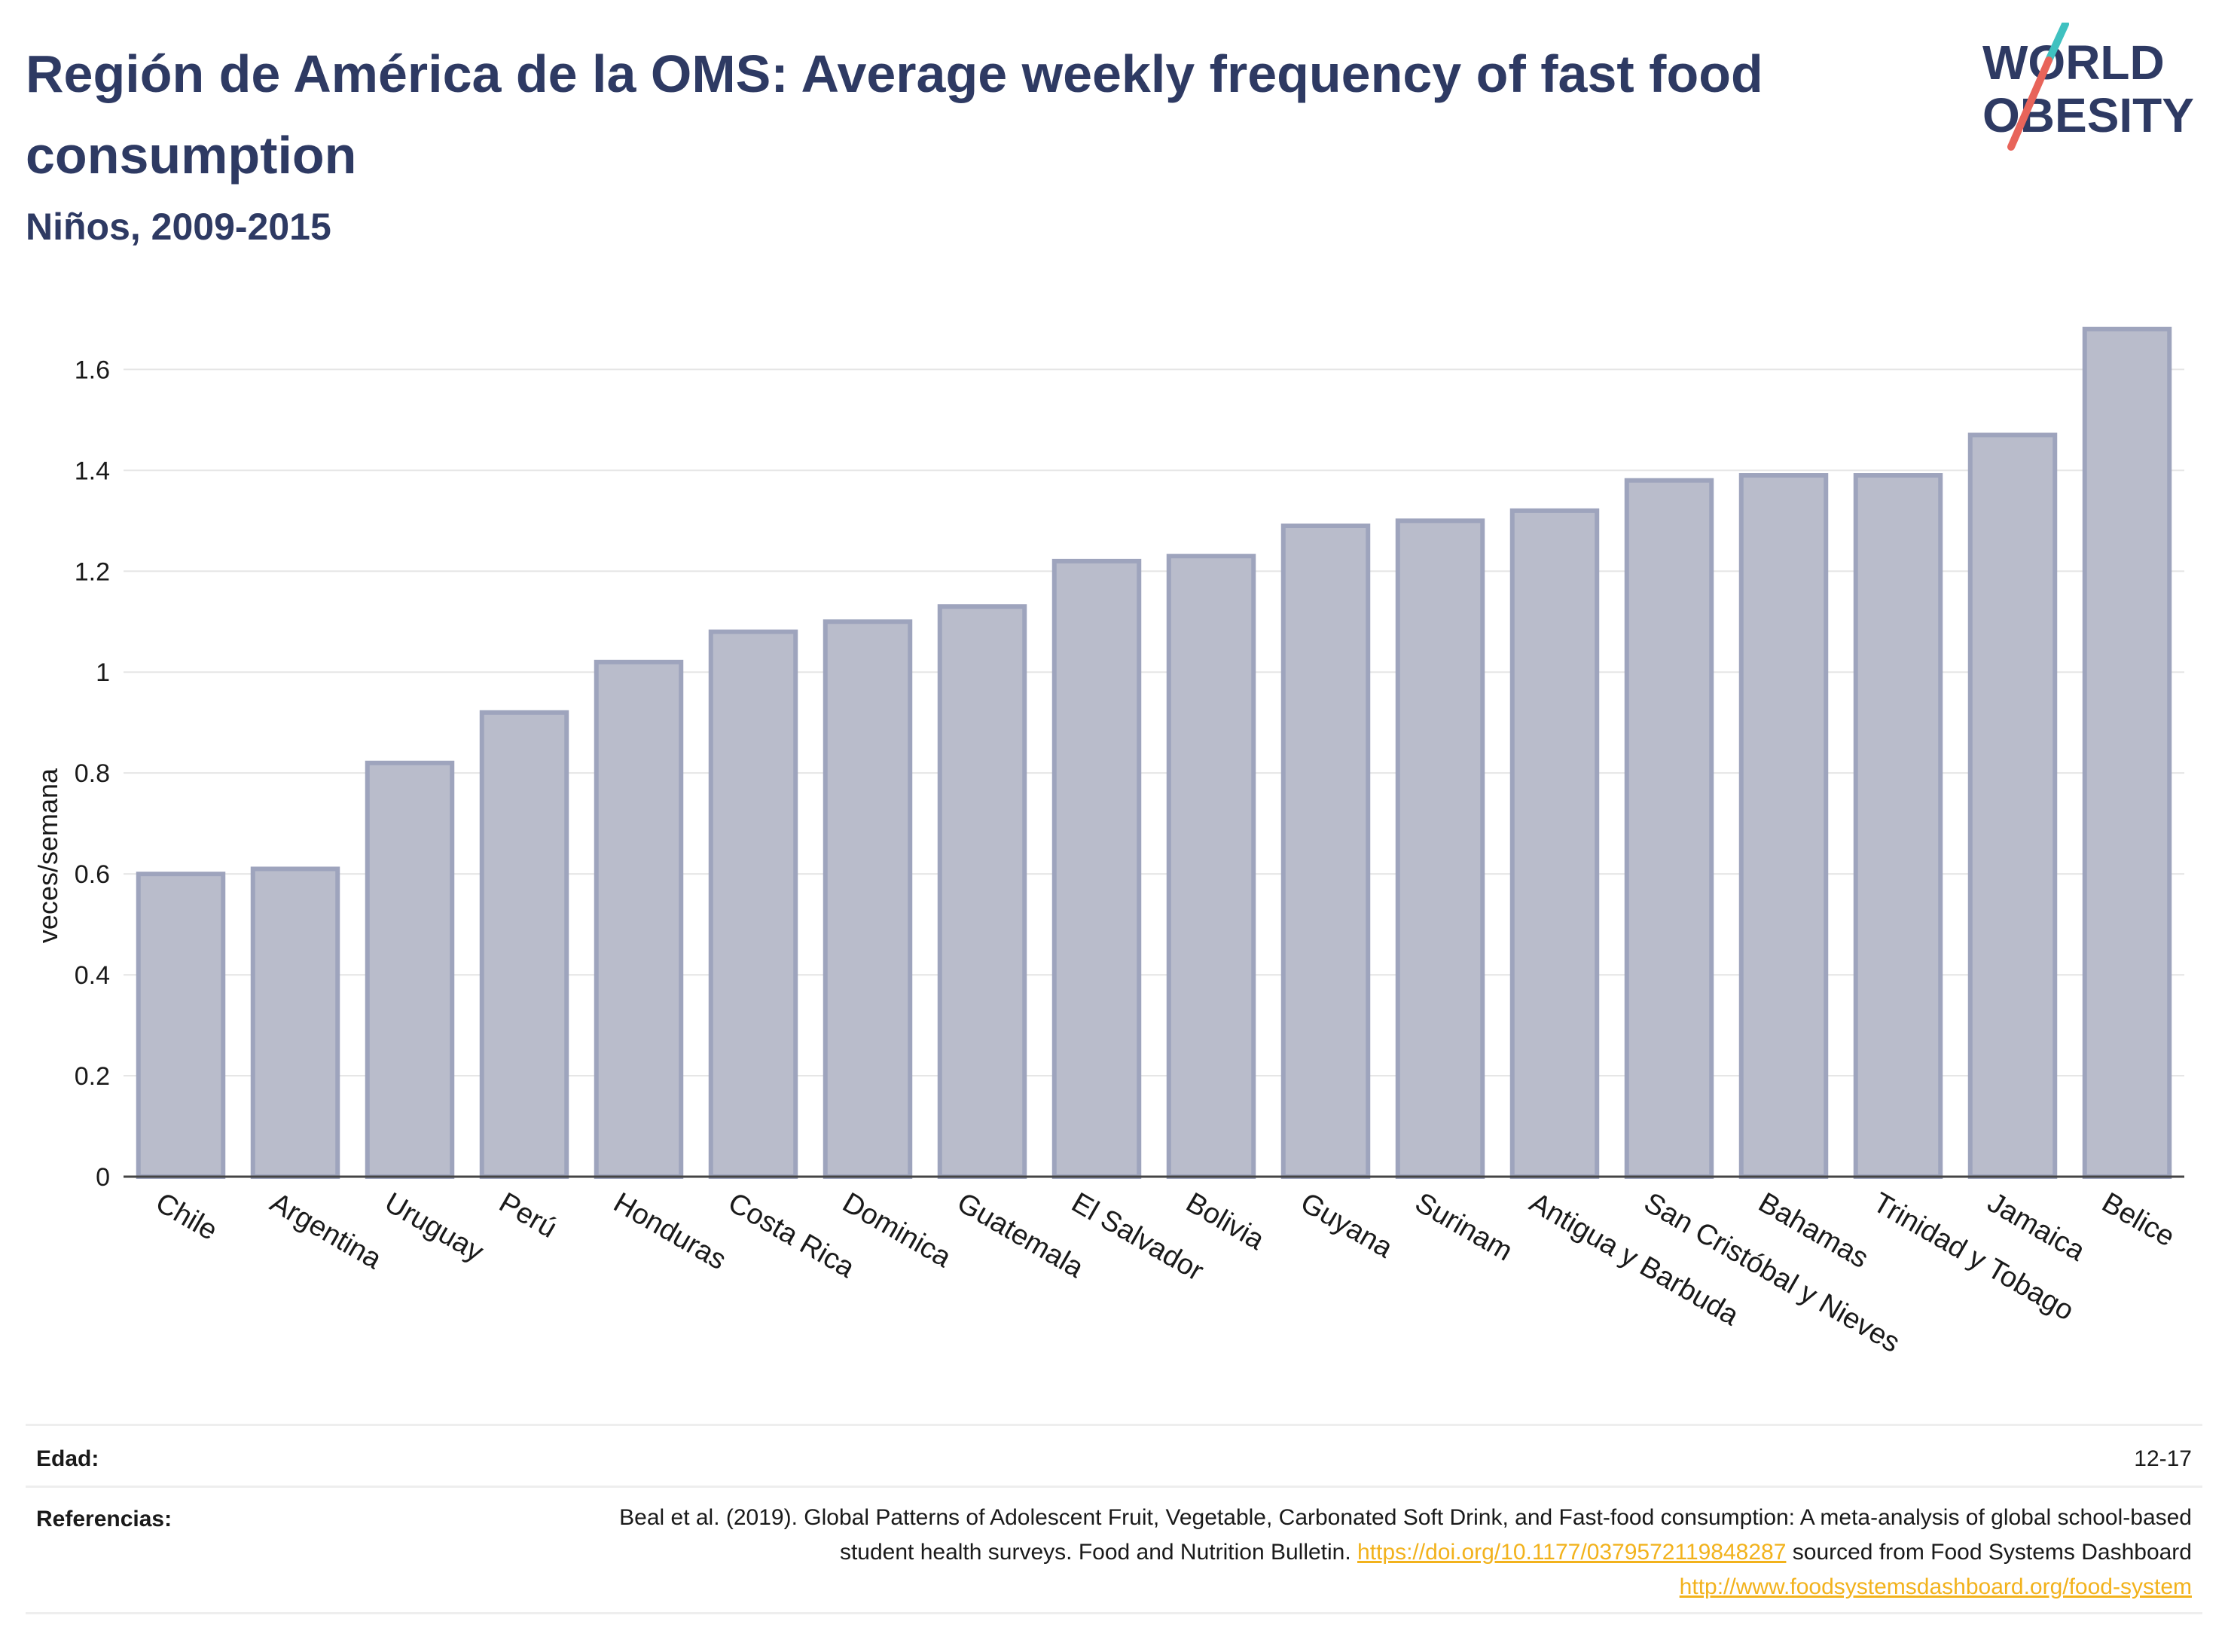 Image resolution: width=2228 pixels, height=1652 pixels. I want to click on references-source: sourced from Food Systems Dashboard, so click(1989, 1552).